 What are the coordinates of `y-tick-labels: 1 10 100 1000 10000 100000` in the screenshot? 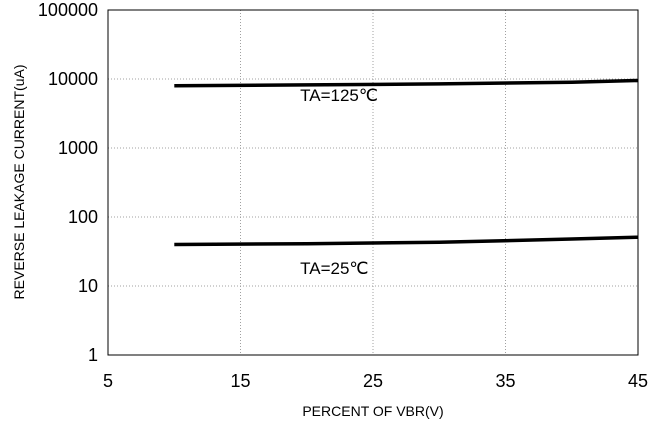 It's located at (68, 182).